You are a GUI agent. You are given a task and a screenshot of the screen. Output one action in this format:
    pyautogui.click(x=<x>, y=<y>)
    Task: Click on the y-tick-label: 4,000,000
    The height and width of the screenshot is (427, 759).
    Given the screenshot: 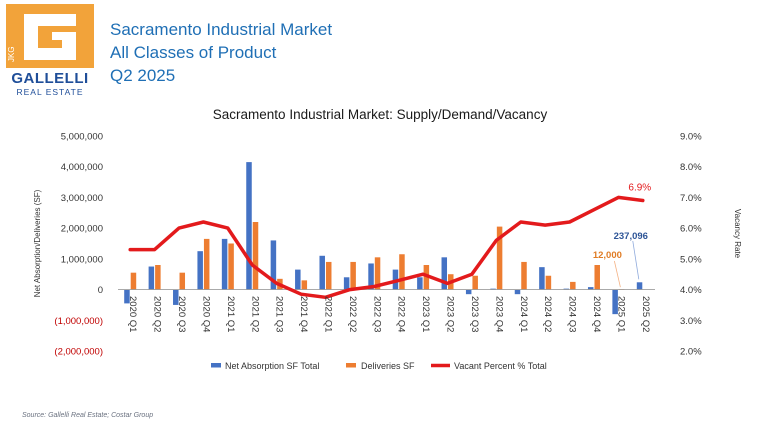 What is the action you would take?
    pyautogui.click(x=82, y=167)
    